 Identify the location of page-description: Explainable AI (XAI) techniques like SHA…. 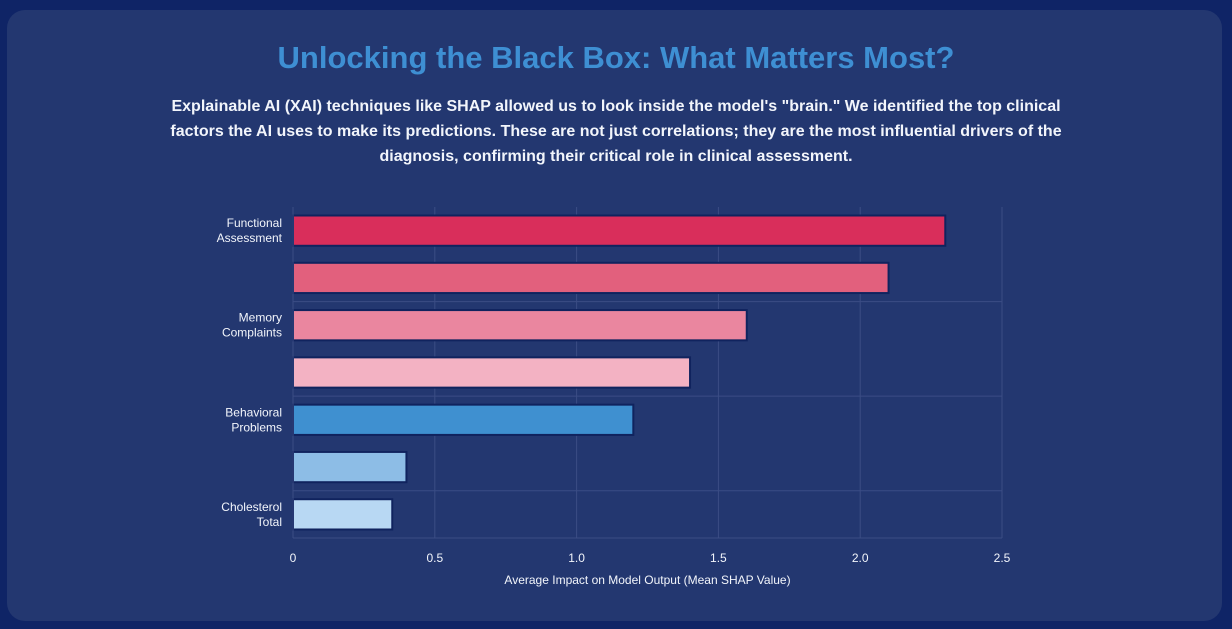
(616, 131).